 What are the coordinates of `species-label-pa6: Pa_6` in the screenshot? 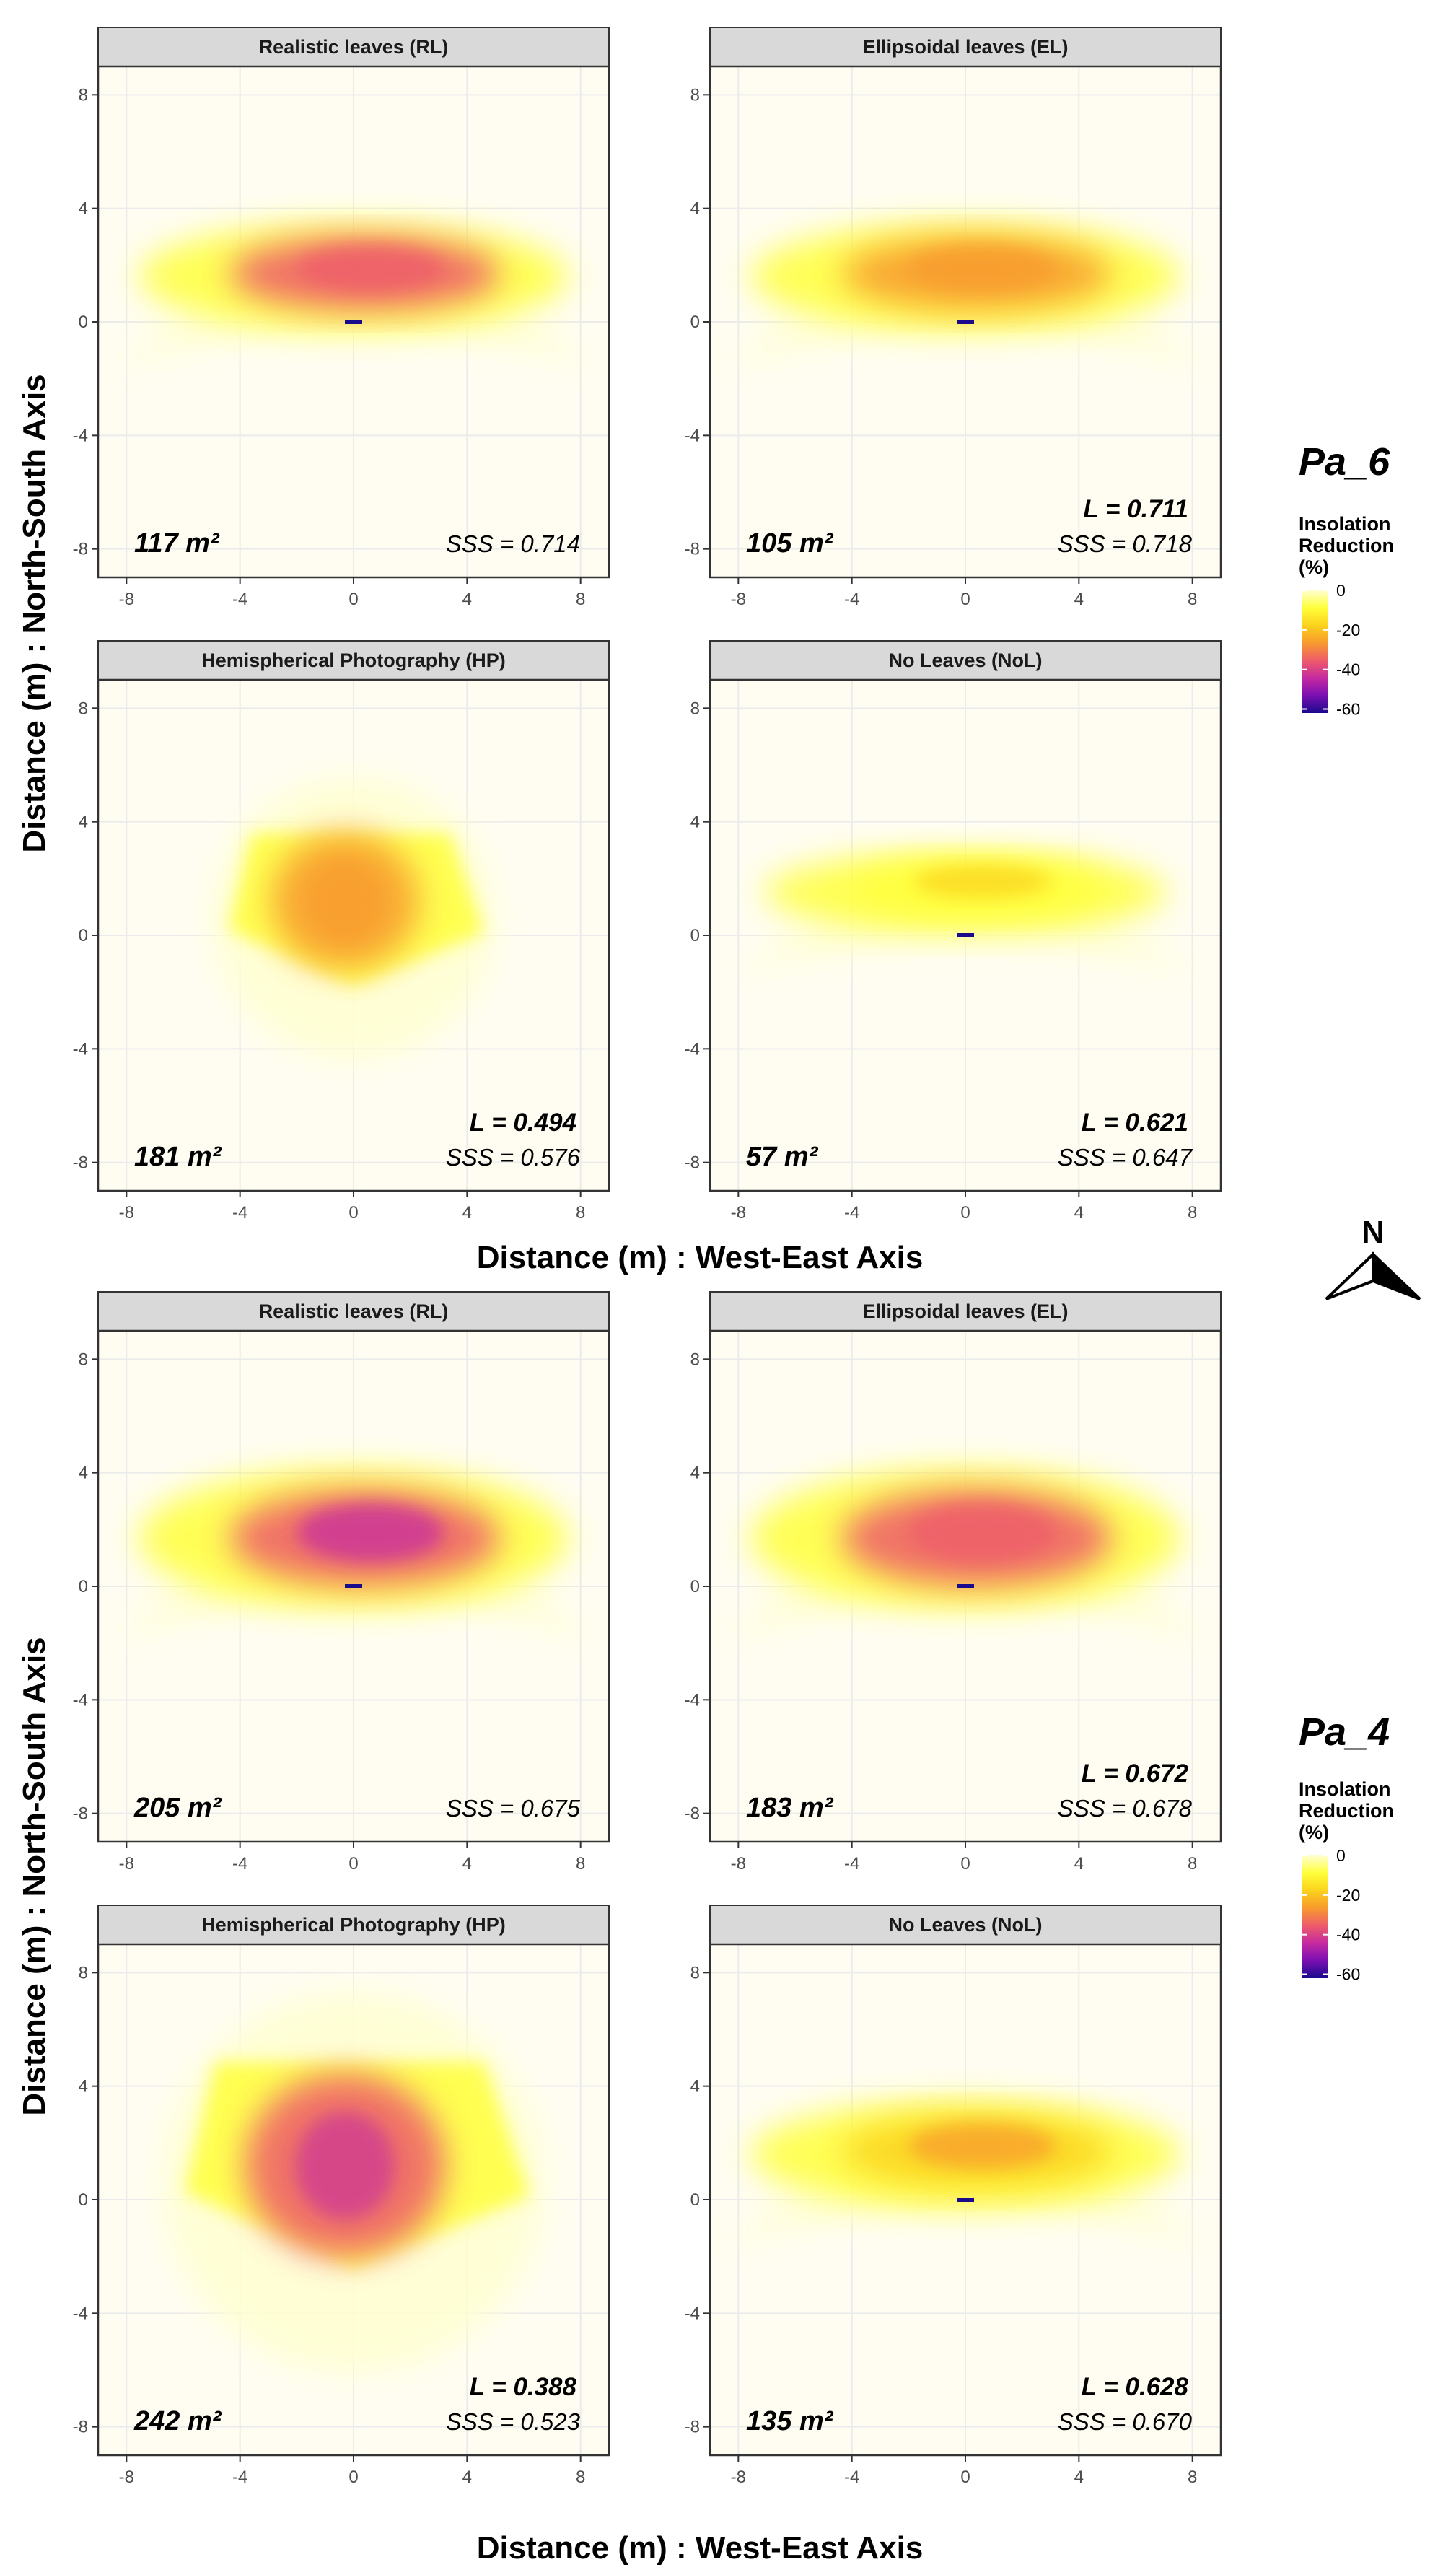 It's located at (1344, 462).